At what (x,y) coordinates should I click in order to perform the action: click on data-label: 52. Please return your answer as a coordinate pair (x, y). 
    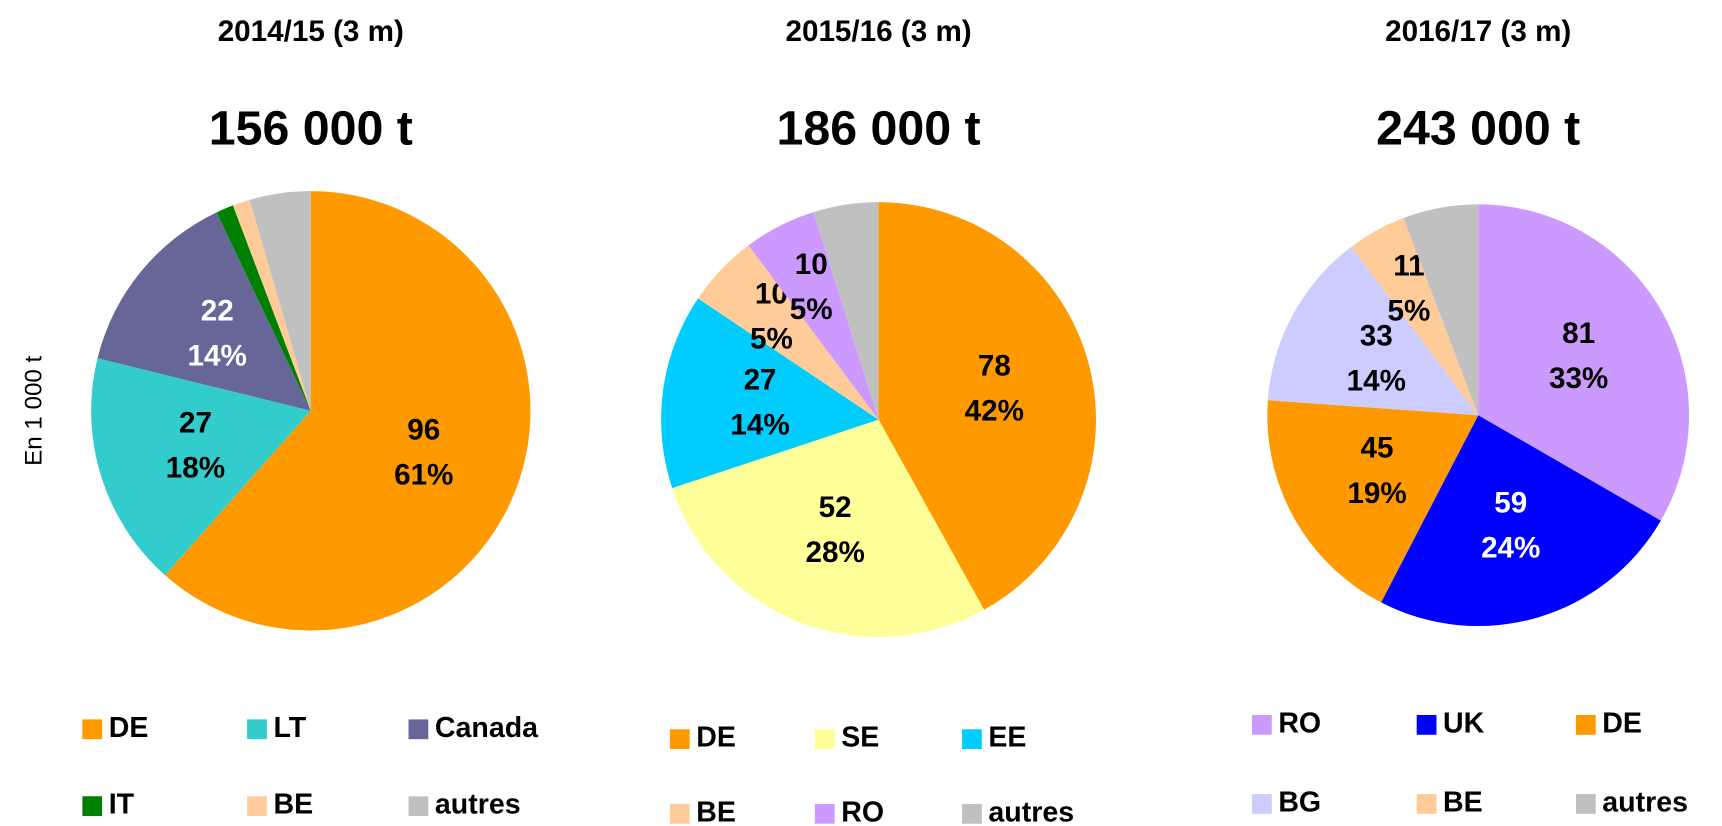
    Looking at the image, I should click on (835, 507).